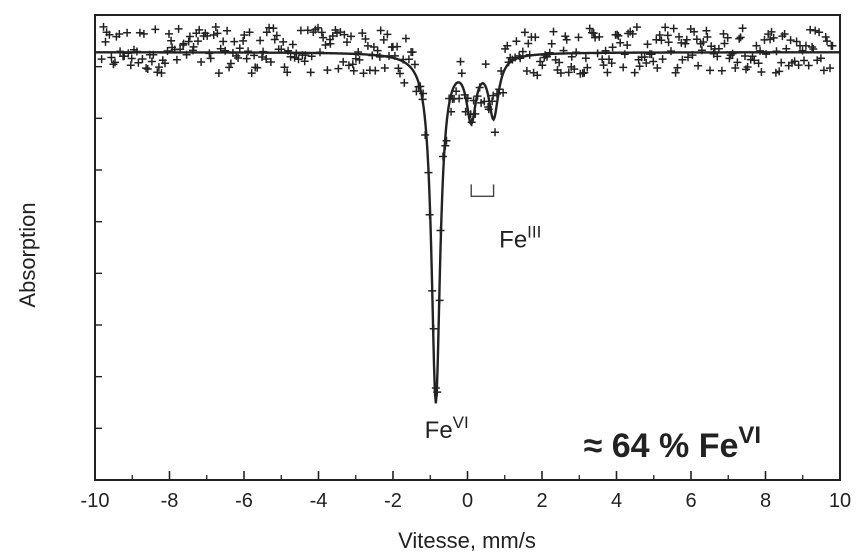  Describe the element at coordinates (170, 501) in the screenshot. I see `x-tick-label: -8` at that location.